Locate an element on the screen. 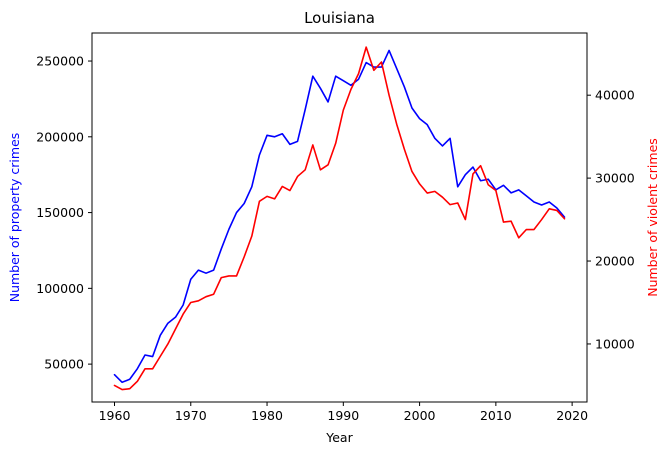  x-tick-label: 2020 is located at coordinates (572, 415).